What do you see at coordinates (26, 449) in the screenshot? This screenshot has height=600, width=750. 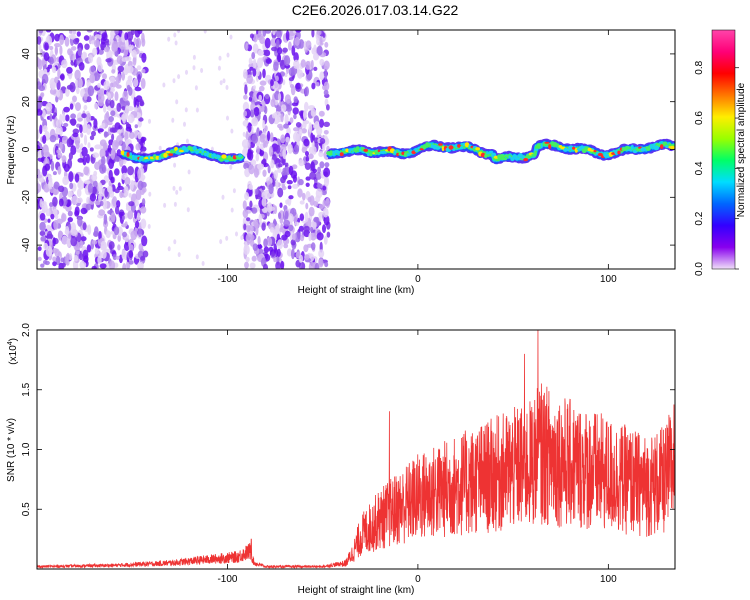 I see `snr-y-tick-label: 1.0` at bounding box center [26, 449].